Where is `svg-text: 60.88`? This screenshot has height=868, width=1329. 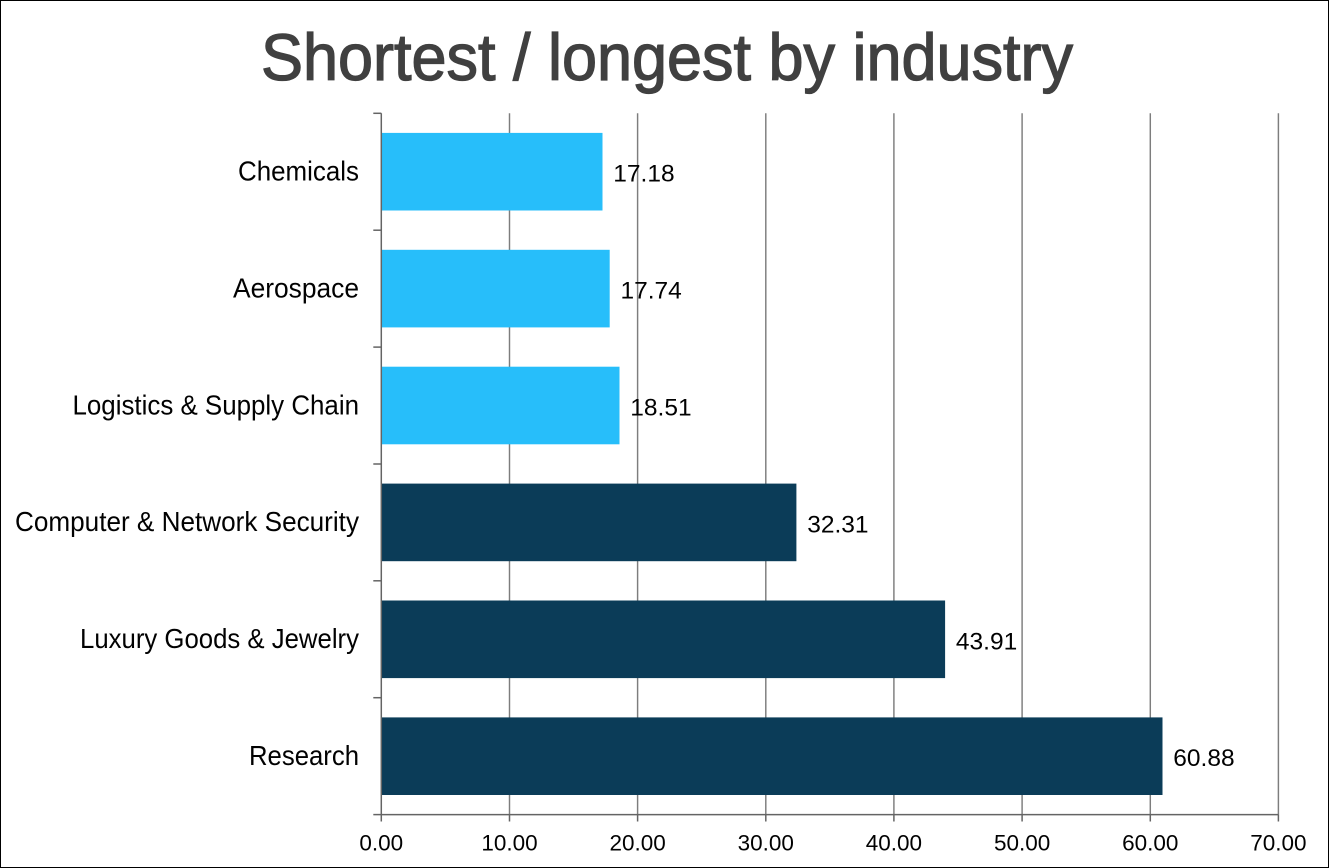
svg-text: 60.88 is located at coordinates (1203, 758).